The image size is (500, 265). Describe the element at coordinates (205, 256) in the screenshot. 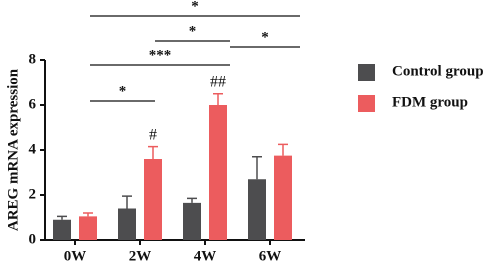

I see `x-tick-label: 4W` at that location.